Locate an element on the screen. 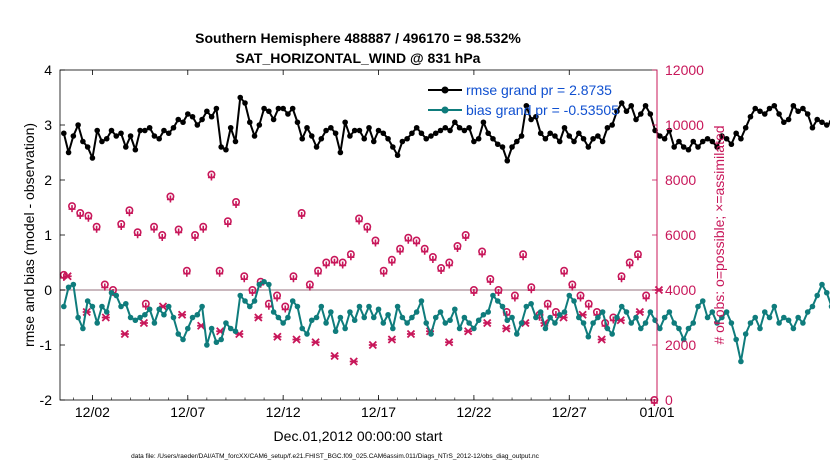 This screenshot has width=830, height=470. chart-subtitle: SAT_HORIZONTAL_WIND @ 831 hPa is located at coordinates (358, 58).